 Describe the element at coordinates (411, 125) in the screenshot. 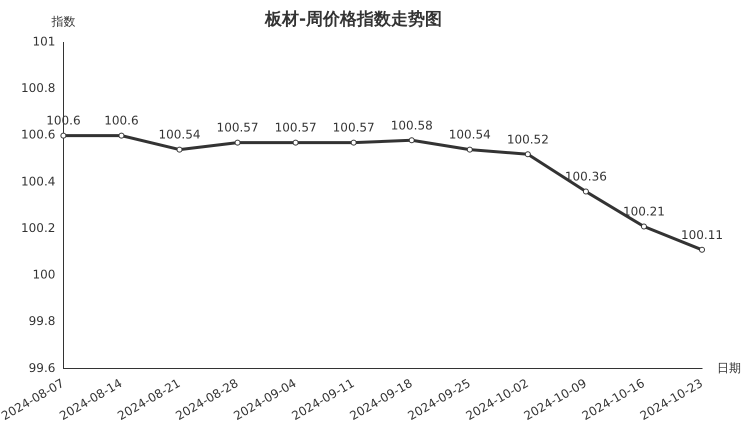

I see `data-label: 100.58` at that location.